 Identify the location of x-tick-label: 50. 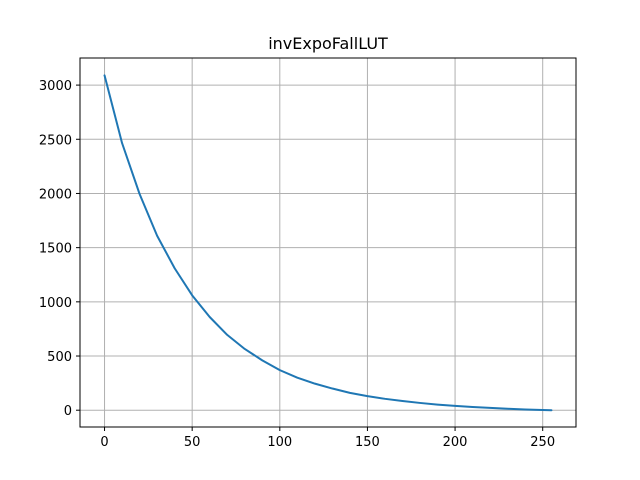
(192, 442).